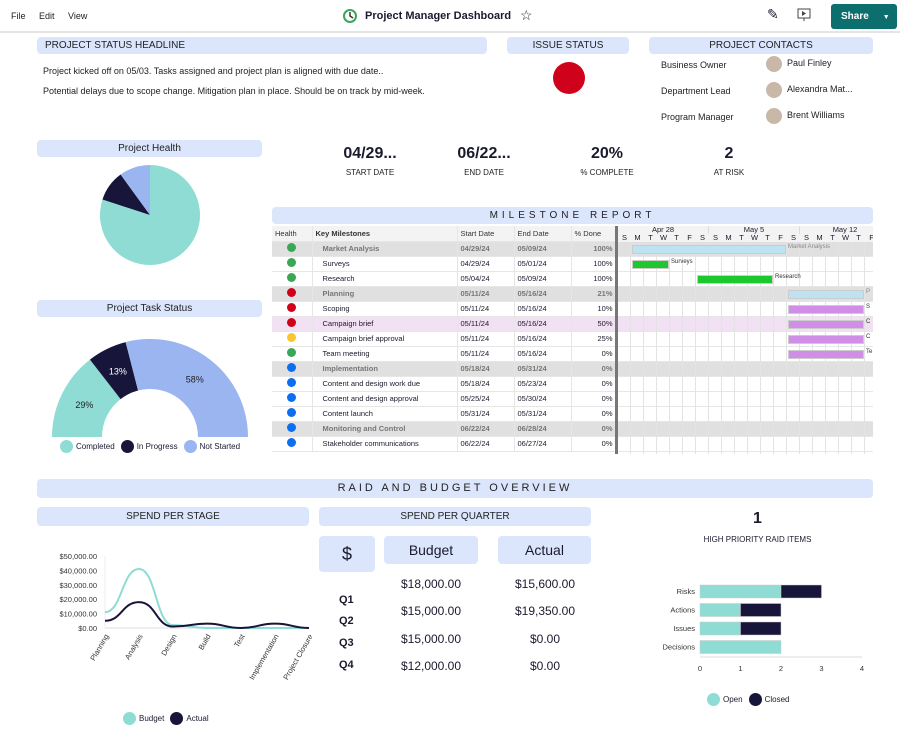 This screenshot has height=734, width=900. Describe the element at coordinates (486, 444) in the screenshot. I see `start-date: 06/22/24` at that location.